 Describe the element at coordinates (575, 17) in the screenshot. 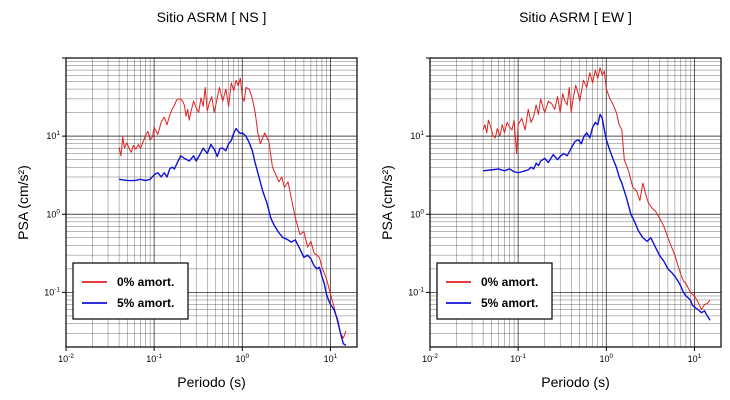

I see `chart-title: Sitio ASRM [ EW ]` at that location.